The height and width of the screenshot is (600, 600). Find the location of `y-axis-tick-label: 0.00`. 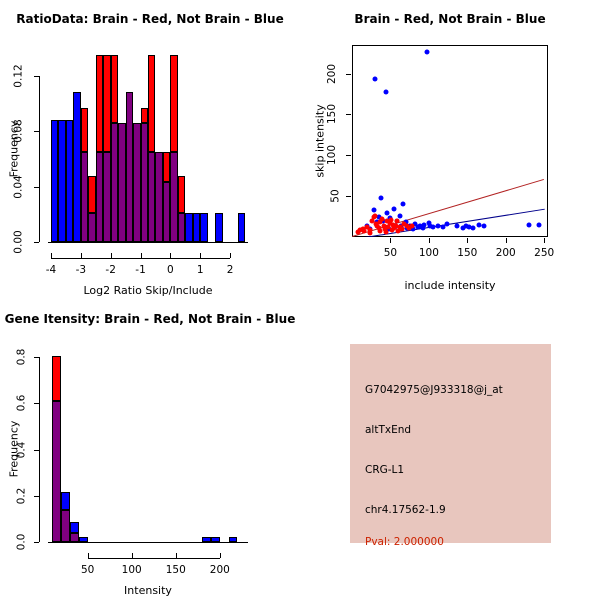

y-axis-tick-label: 0.00 is located at coordinates (15, 241).